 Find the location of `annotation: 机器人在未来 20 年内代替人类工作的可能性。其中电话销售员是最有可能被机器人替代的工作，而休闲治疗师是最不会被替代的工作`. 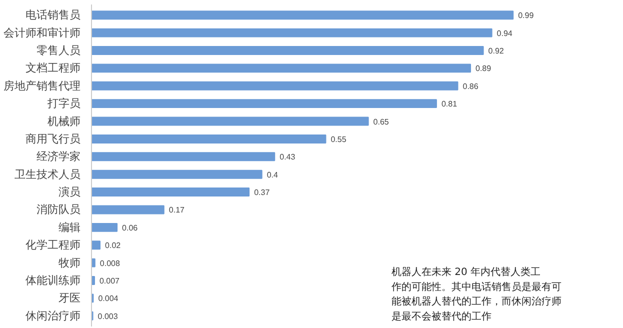

annotation: 机器人在未来 20 年内代替人类工作的可能性。其中电话销售员是最有可能被机器人替代的工作，而休闲治疗师是最不会被替代的工作 is located at coordinates (476, 294).